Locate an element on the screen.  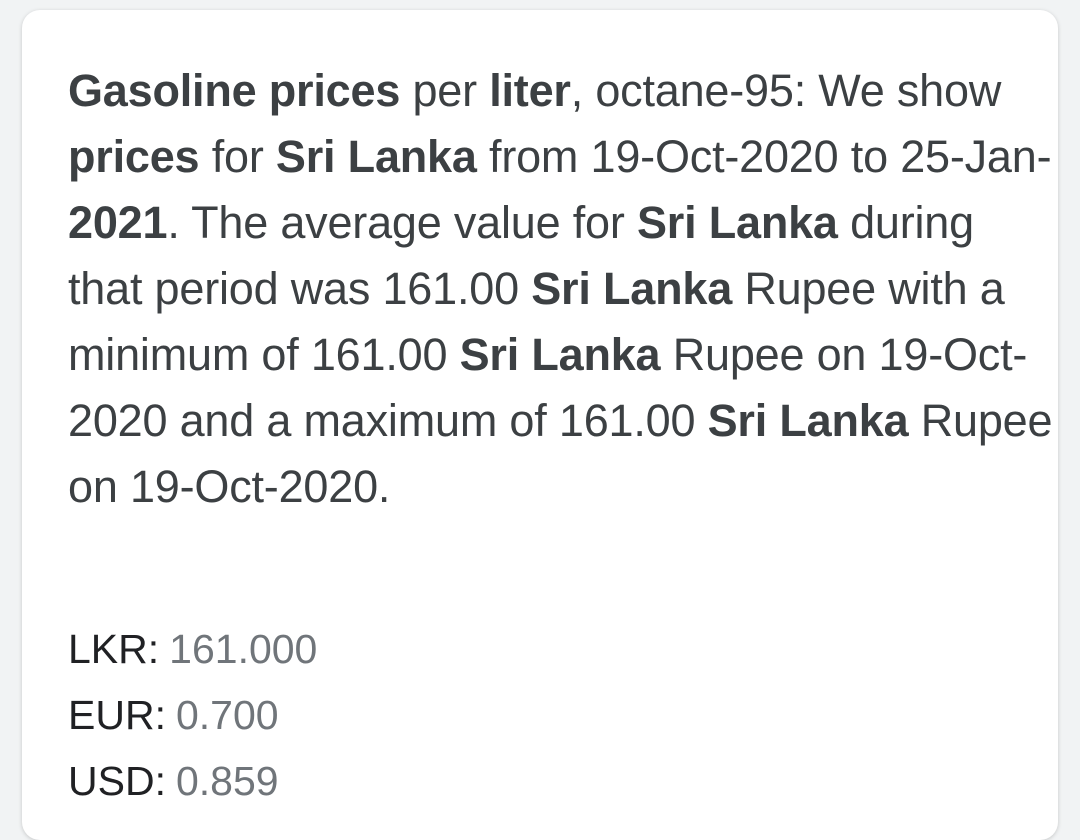
snippet-bold-term: 2021 is located at coordinates (118, 222).